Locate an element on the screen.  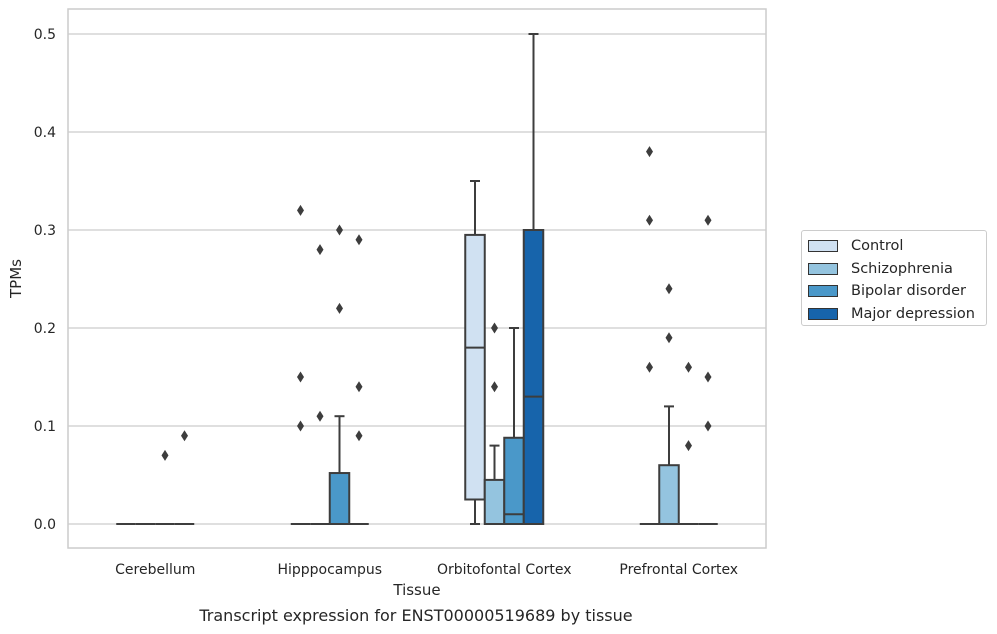
y-tick-label: 0.2 is located at coordinates (45, 329).